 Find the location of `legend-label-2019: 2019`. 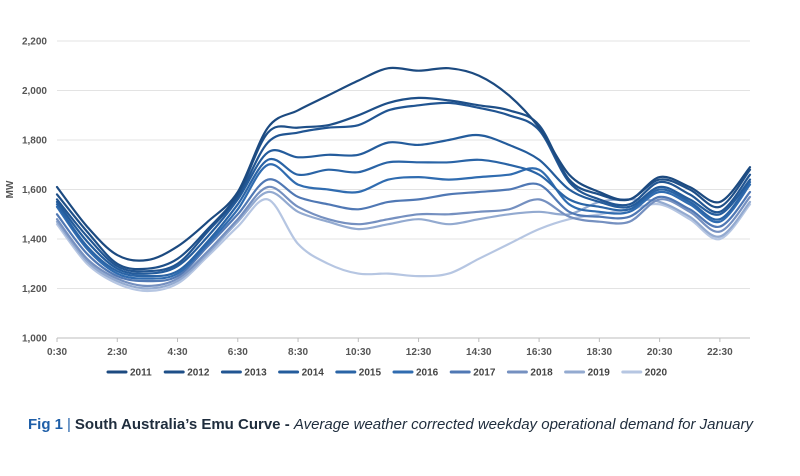

legend-label-2019: 2019 is located at coordinates (599, 373).